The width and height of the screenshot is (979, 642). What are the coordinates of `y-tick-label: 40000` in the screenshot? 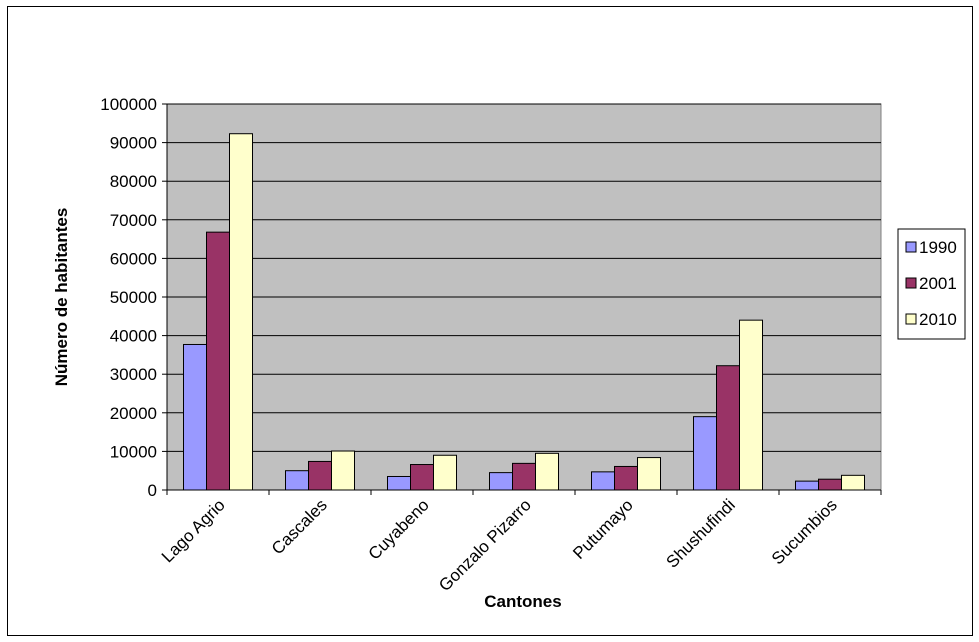 It's located at (133, 336).